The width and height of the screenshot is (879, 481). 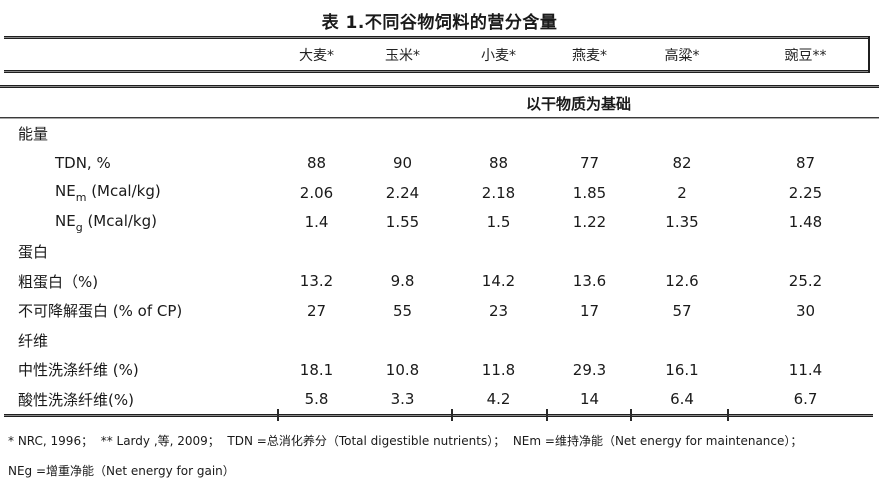 I want to click on table-header-row: 大麦* 玉米* 小麦* 燕麦* 高粱* 豌豆**, so click(x=439, y=55).